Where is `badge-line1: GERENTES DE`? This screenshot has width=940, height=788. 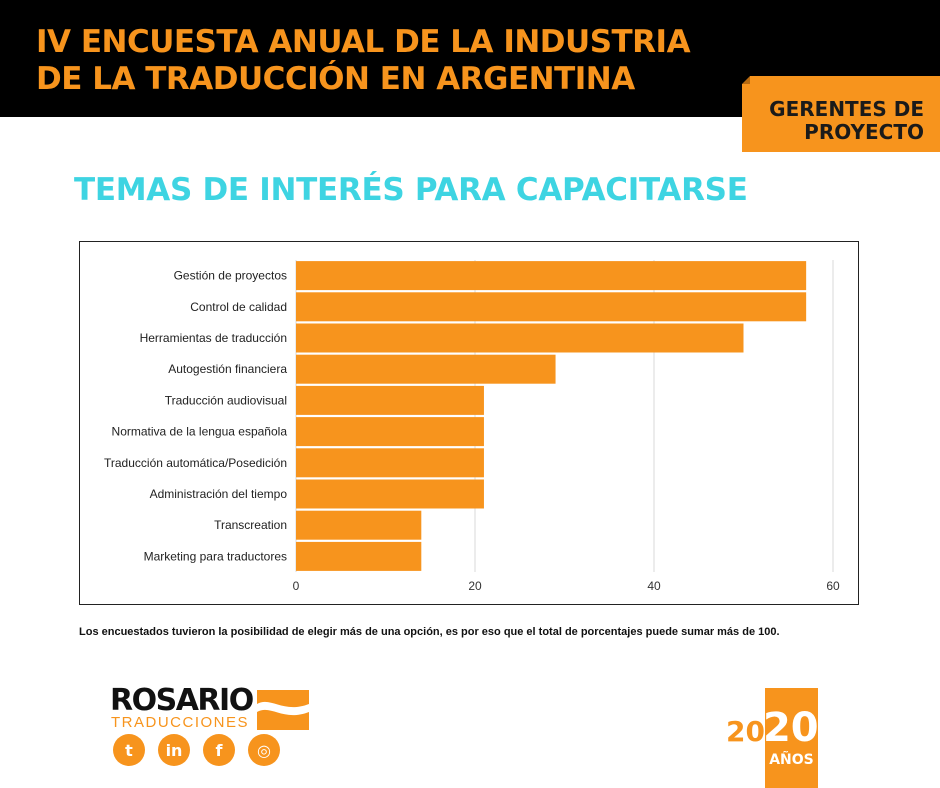 badge-line1: GERENTES DE is located at coordinates (846, 109).